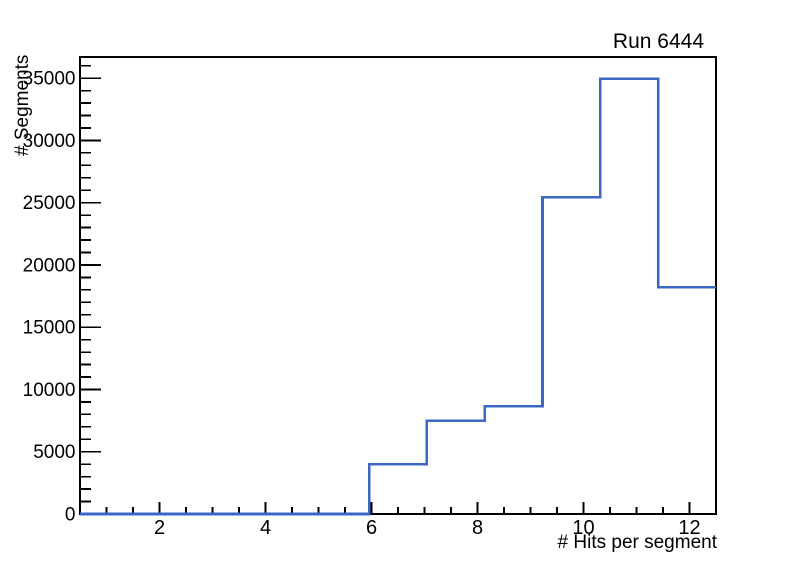 This screenshot has width=796, height=572. Describe the element at coordinates (49, 265) in the screenshot. I see `y-tick-label: 20000` at that location.